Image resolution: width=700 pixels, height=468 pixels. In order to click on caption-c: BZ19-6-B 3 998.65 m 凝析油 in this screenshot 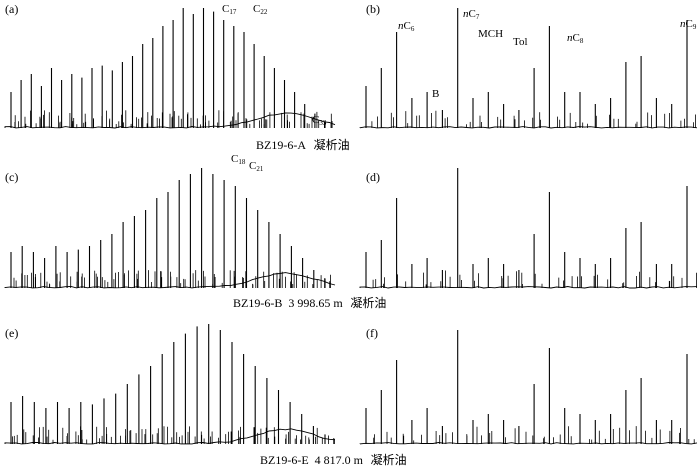, I will do `click(309, 302)`.